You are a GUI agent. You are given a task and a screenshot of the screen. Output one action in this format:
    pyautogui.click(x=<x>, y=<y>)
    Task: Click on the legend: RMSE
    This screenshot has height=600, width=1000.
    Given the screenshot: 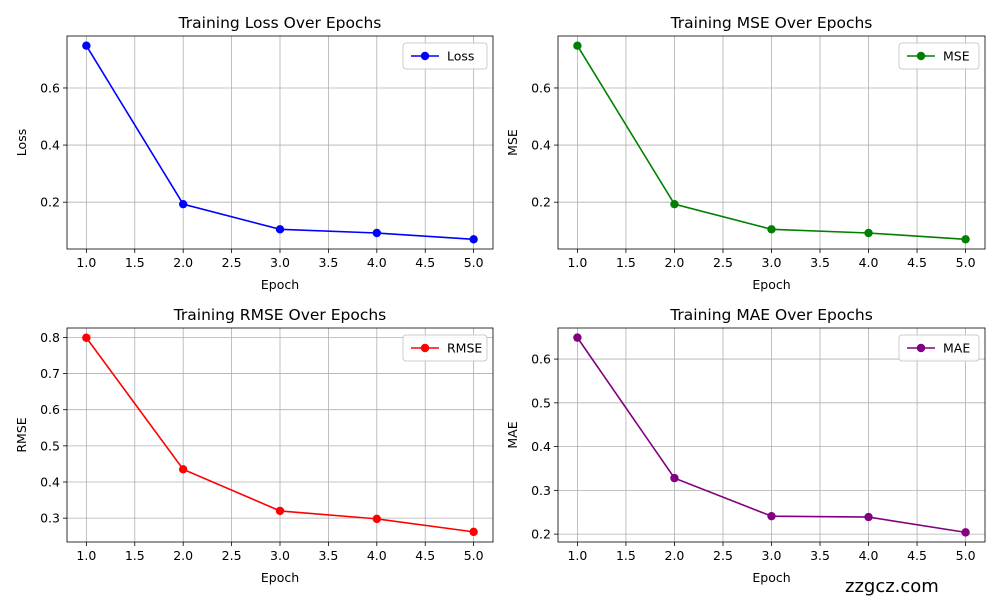 What is the action you would take?
    pyautogui.click(x=445, y=348)
    